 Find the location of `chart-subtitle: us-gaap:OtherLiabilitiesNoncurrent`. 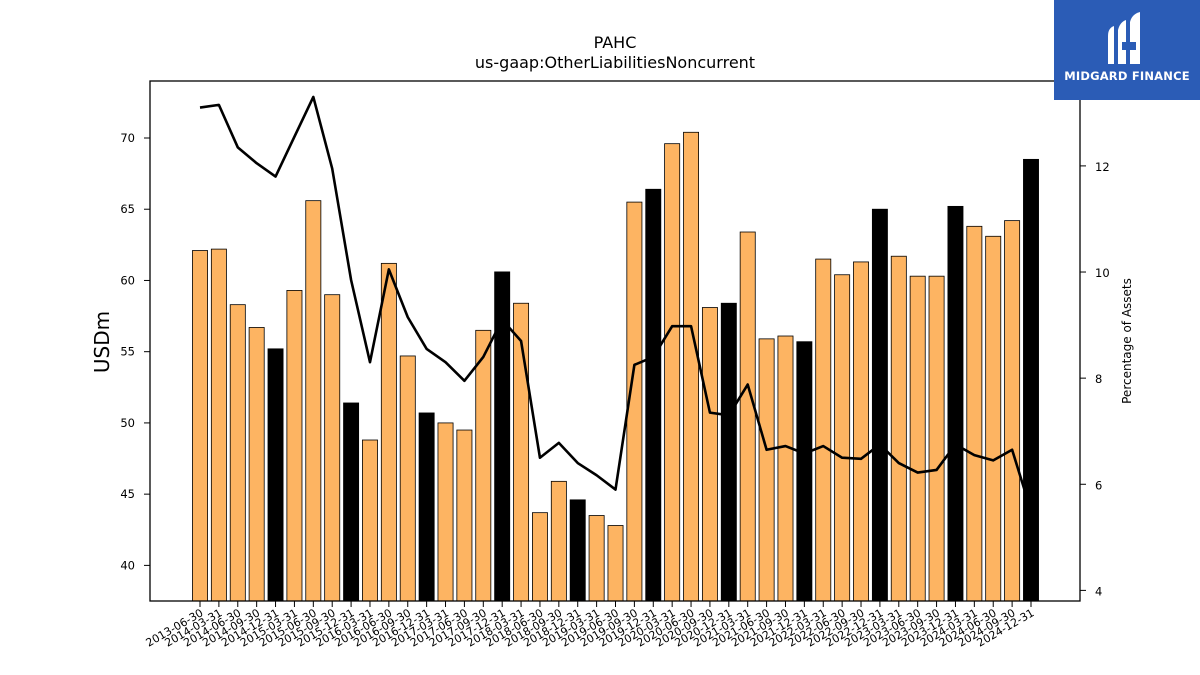

chart-subtitle: us-gaap:OtherLiabilitiesNoncurrent is located at coordinates (615, 62).